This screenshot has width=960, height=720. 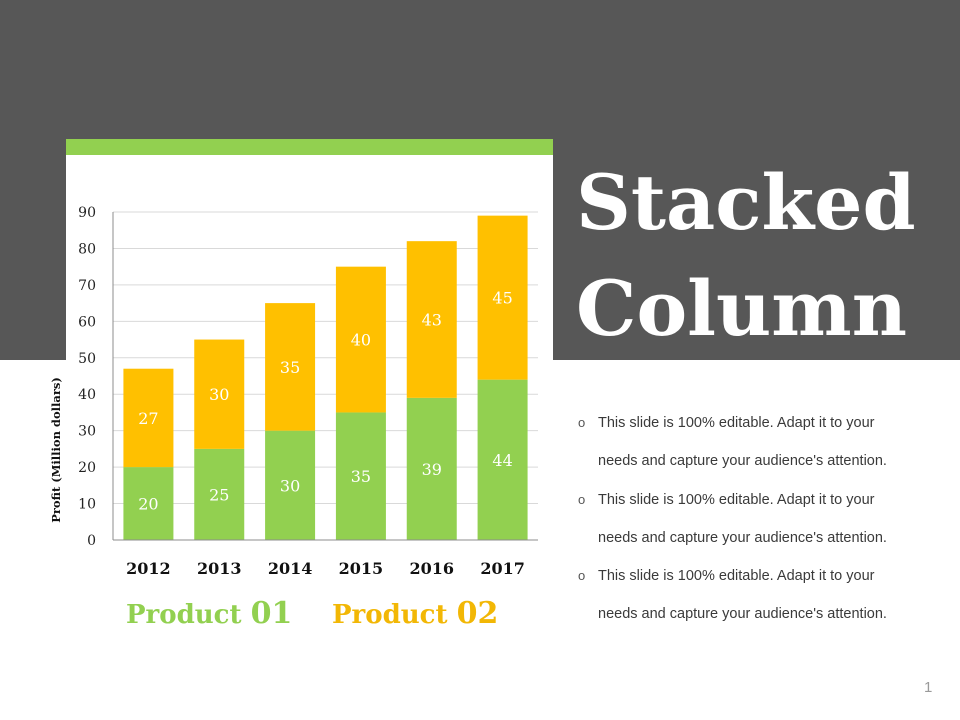 I want to click on legend-product-02-number: 02, so click(x=477, y=613).